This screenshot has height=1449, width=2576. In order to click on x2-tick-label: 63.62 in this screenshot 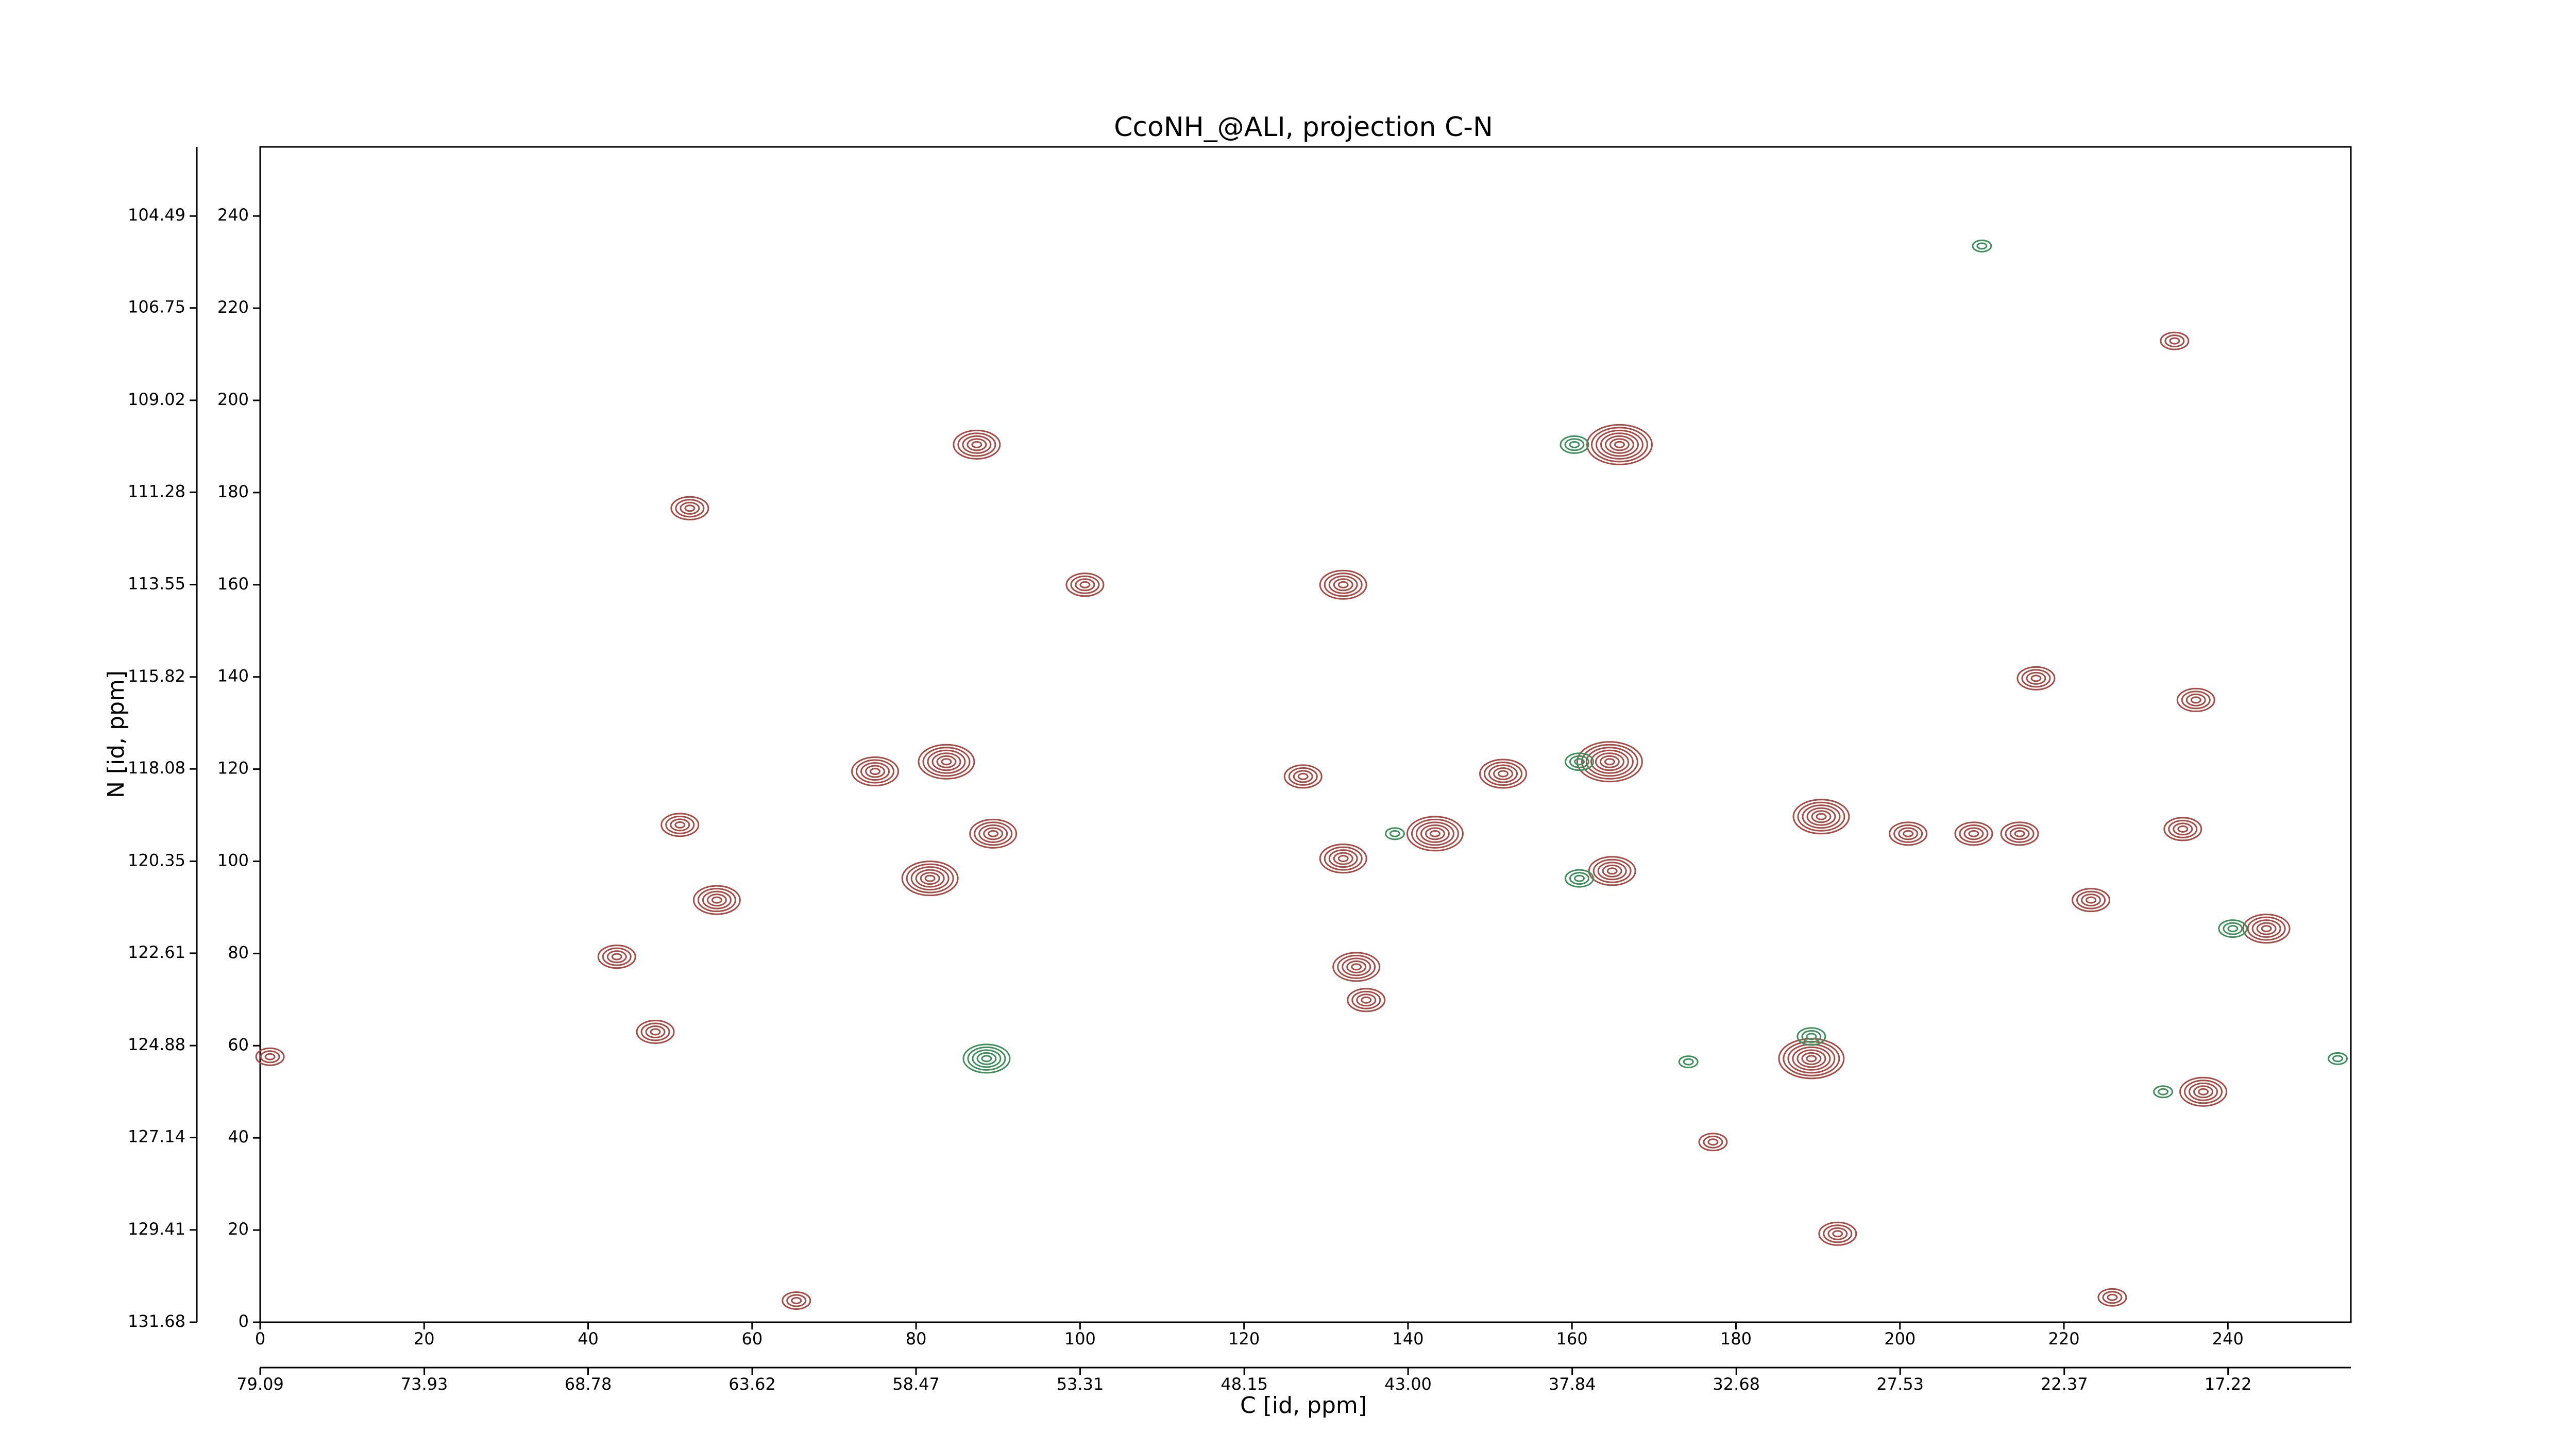, I will do `click(752, 1384)`.